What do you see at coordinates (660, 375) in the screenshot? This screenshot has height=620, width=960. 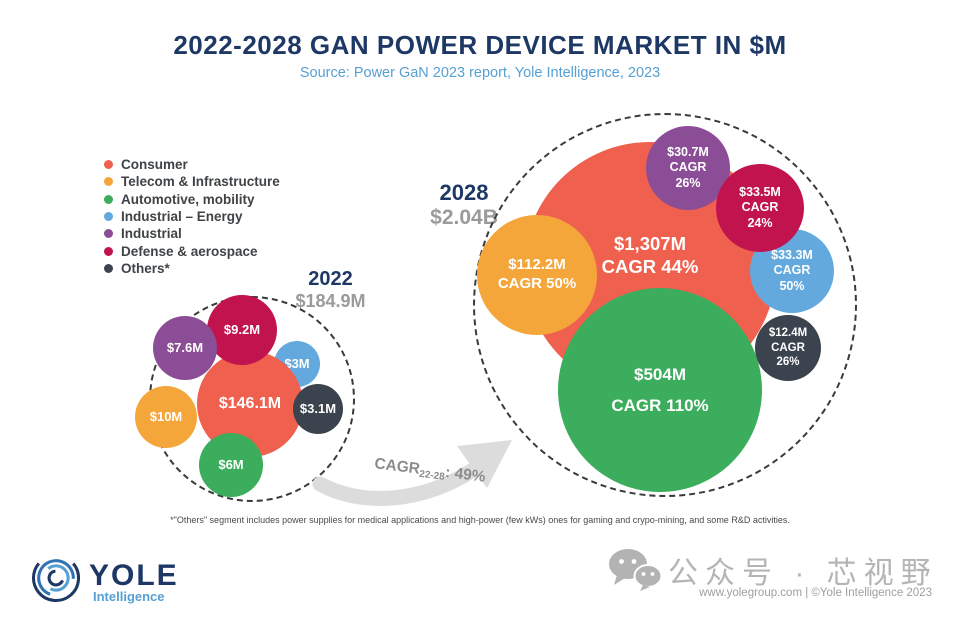 I see `bubble-value: $504M` at bounding box center [660, 375].